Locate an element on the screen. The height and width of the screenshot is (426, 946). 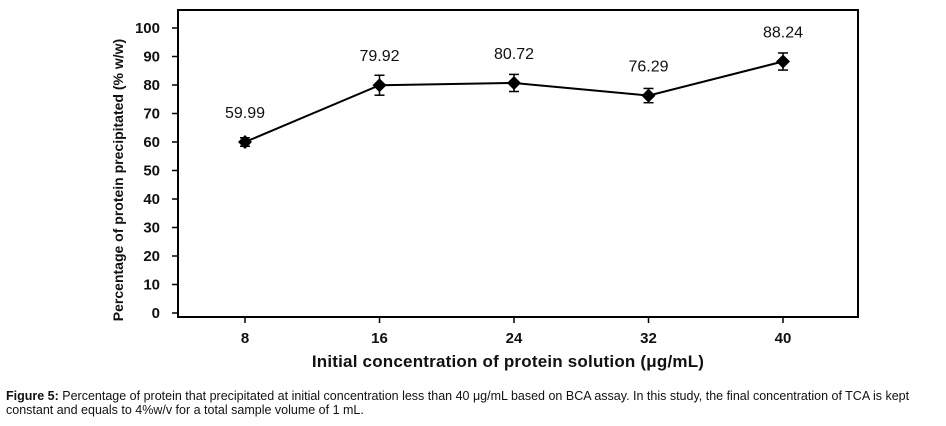
y-axis-ticks: 0 10 20 30 40 50 60 70 80 90 100 is located at coordinates (156, 171).